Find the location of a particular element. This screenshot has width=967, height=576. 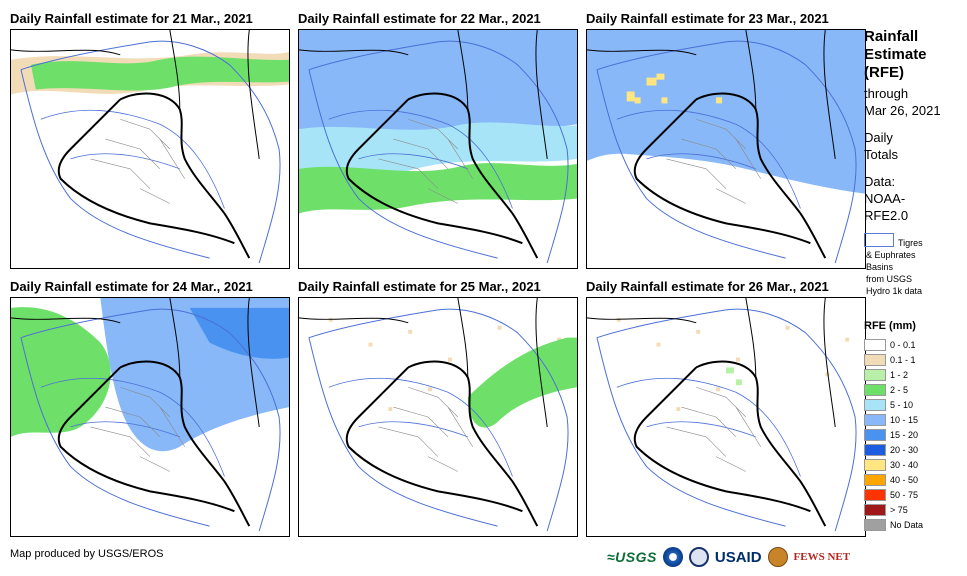

fews-net-logo: FEWS NET is located at coordinates (822, 557).